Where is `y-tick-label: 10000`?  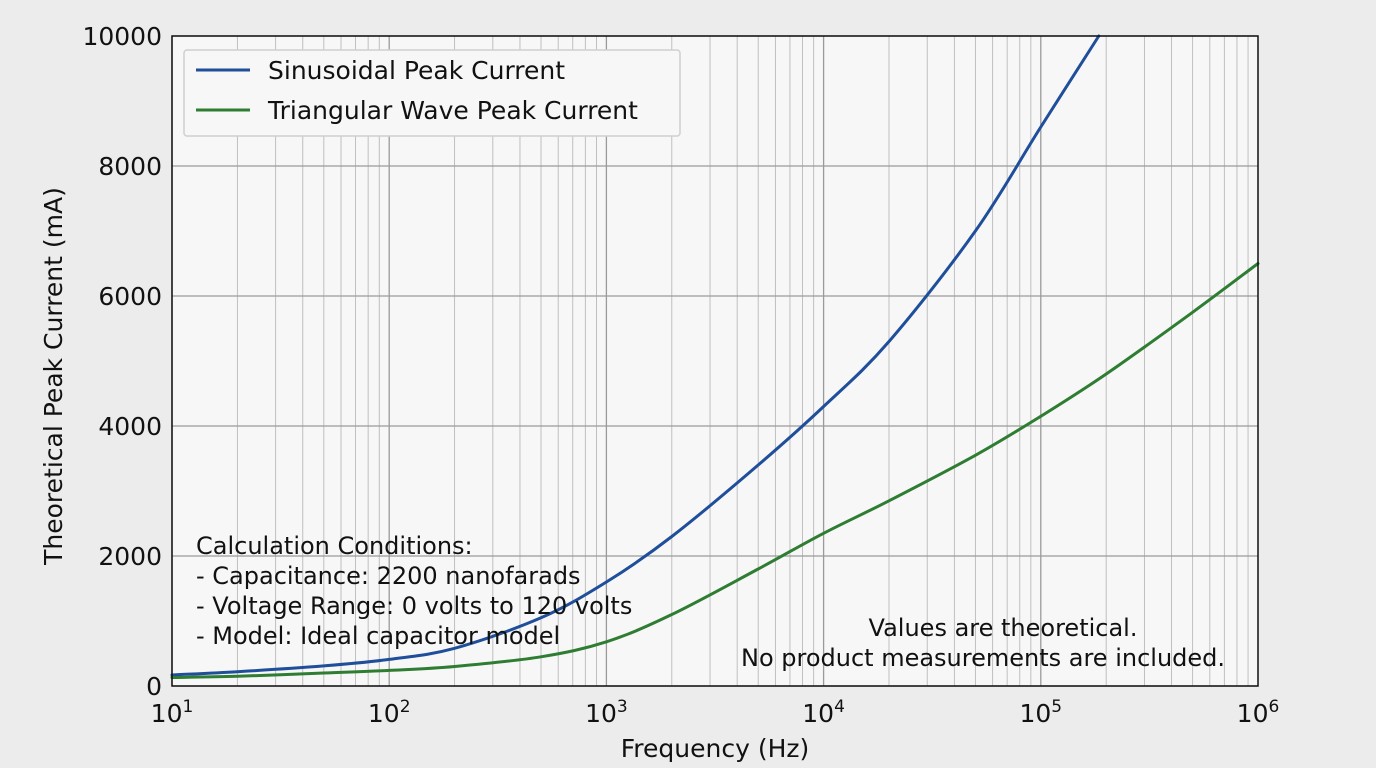
y-tick-label: 10000 is located at coordinates (122, 36).